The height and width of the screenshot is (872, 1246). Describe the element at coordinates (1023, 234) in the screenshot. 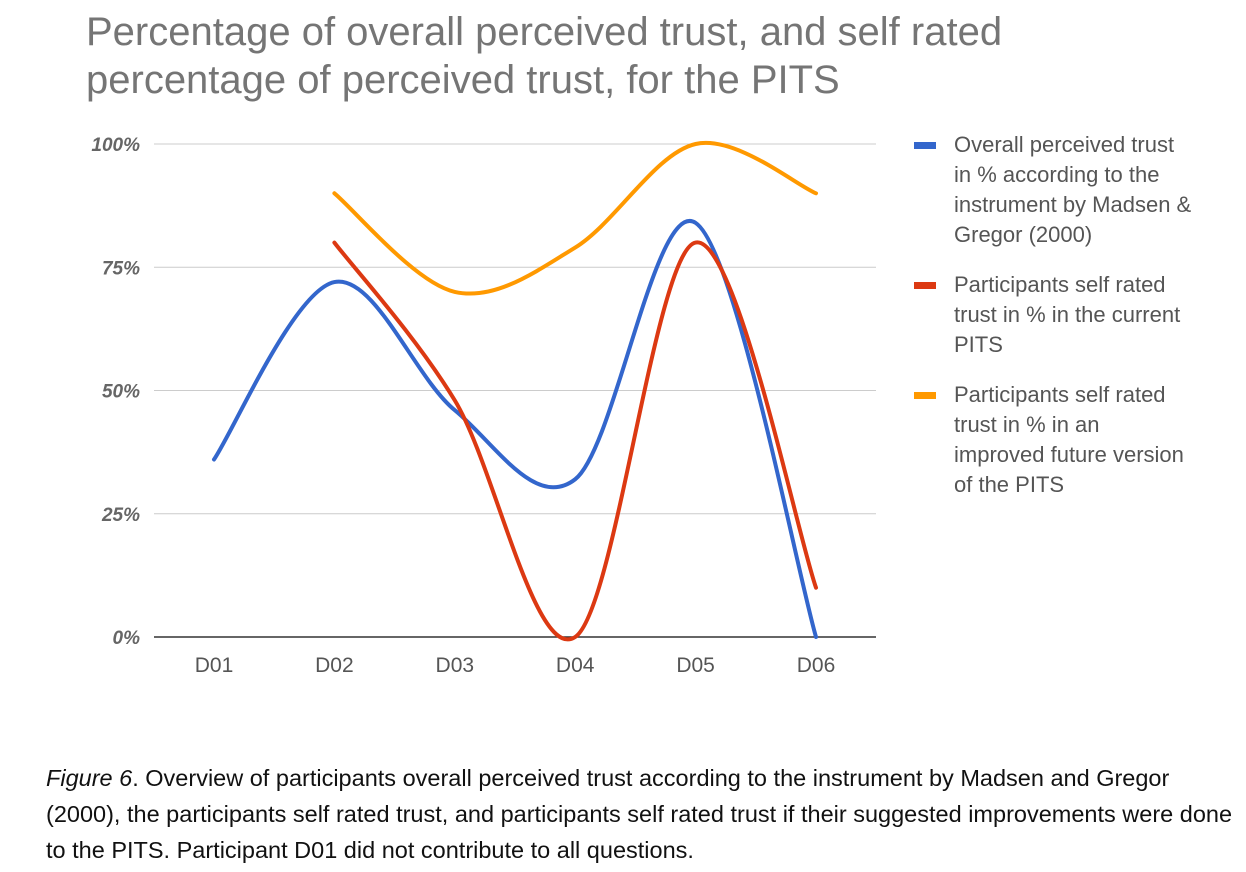

I see `legend-label-line: Gregor (2000)` at that location.